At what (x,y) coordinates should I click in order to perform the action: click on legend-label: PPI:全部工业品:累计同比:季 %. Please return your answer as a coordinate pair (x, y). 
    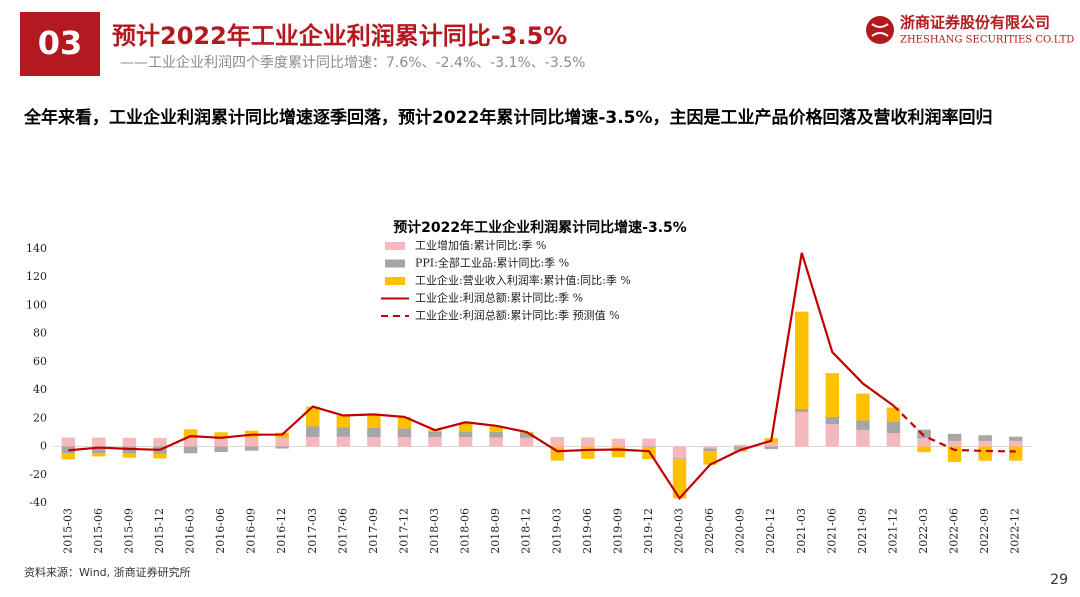
    Looking at the image, I should click on (492, 263).